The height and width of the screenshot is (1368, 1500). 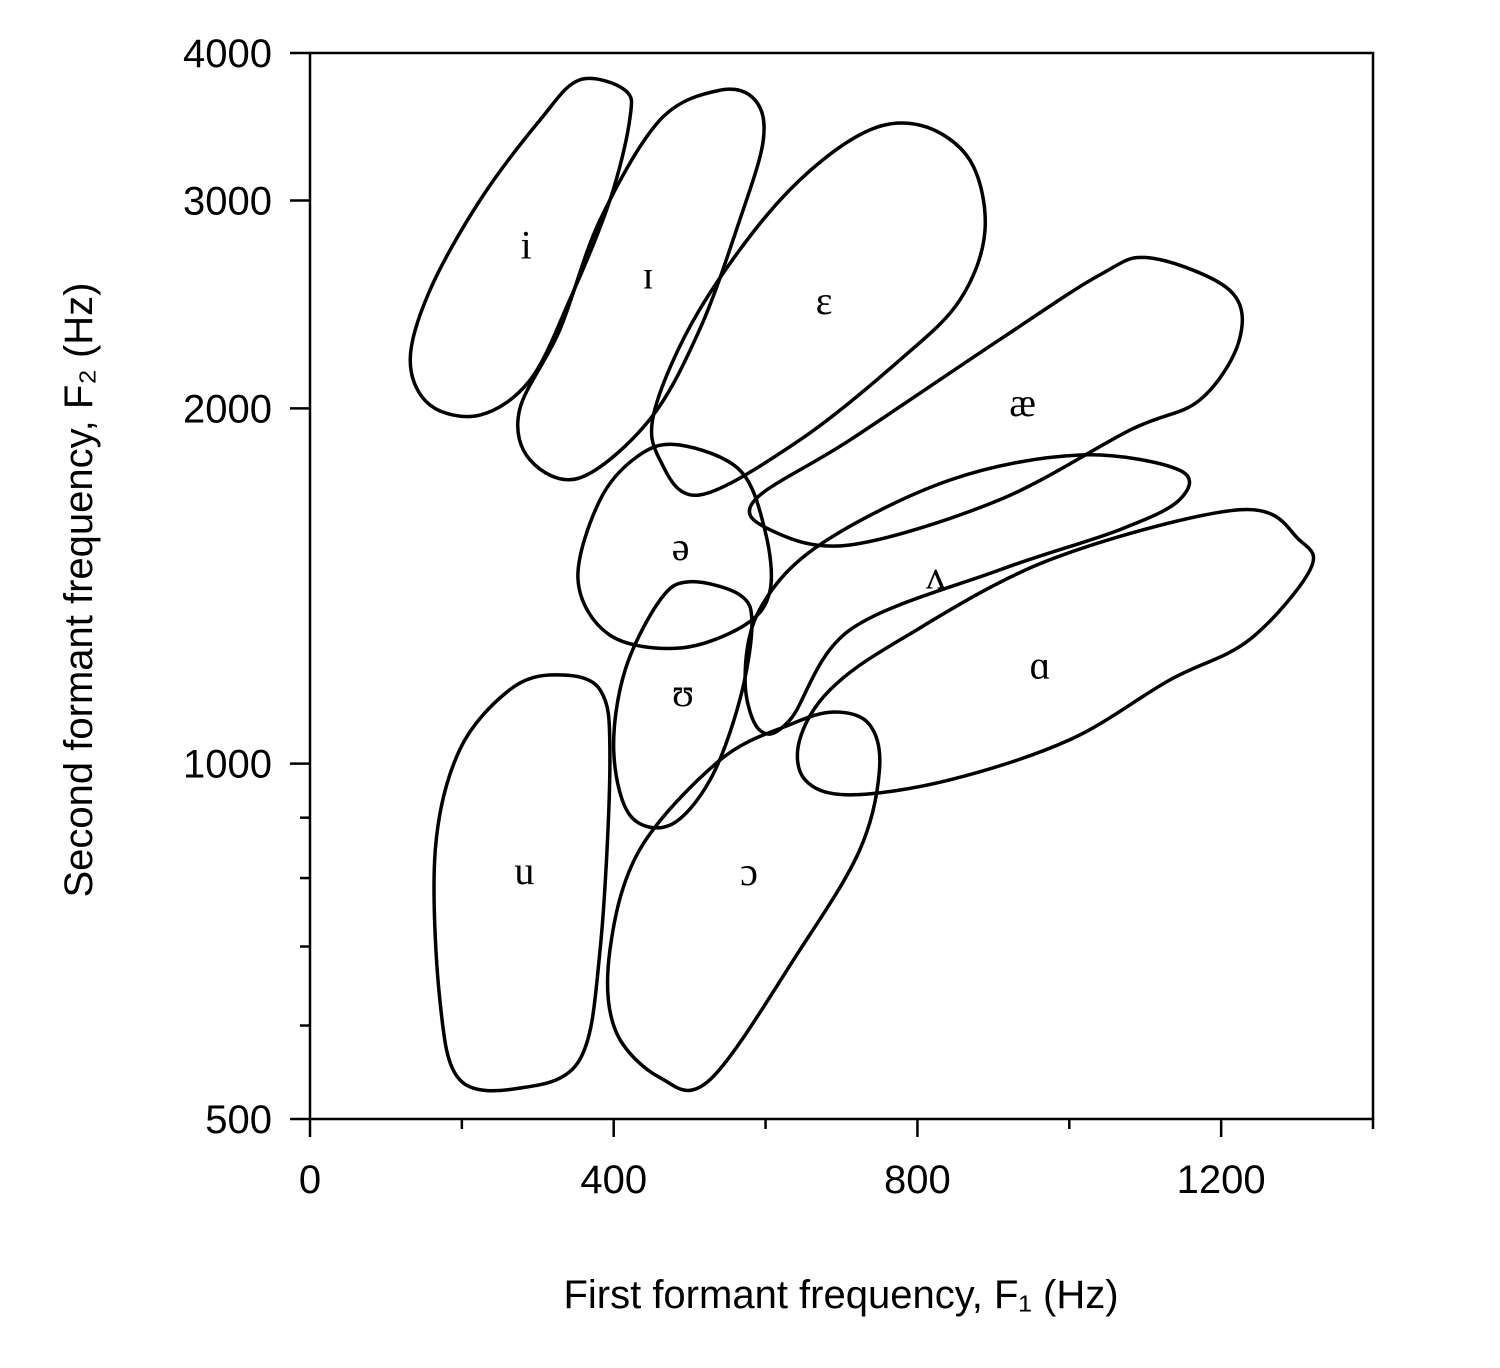 I want to click on y-axis-title: Second formant frequency, F₂ (Hz), so click(x=79, y=589).